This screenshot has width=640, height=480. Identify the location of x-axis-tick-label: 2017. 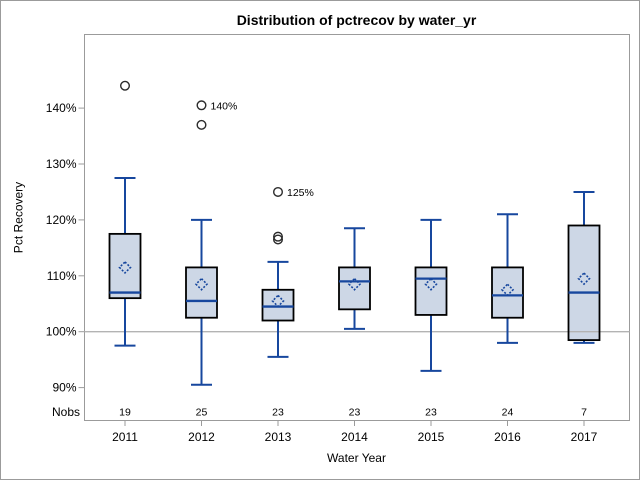
(584, 437).